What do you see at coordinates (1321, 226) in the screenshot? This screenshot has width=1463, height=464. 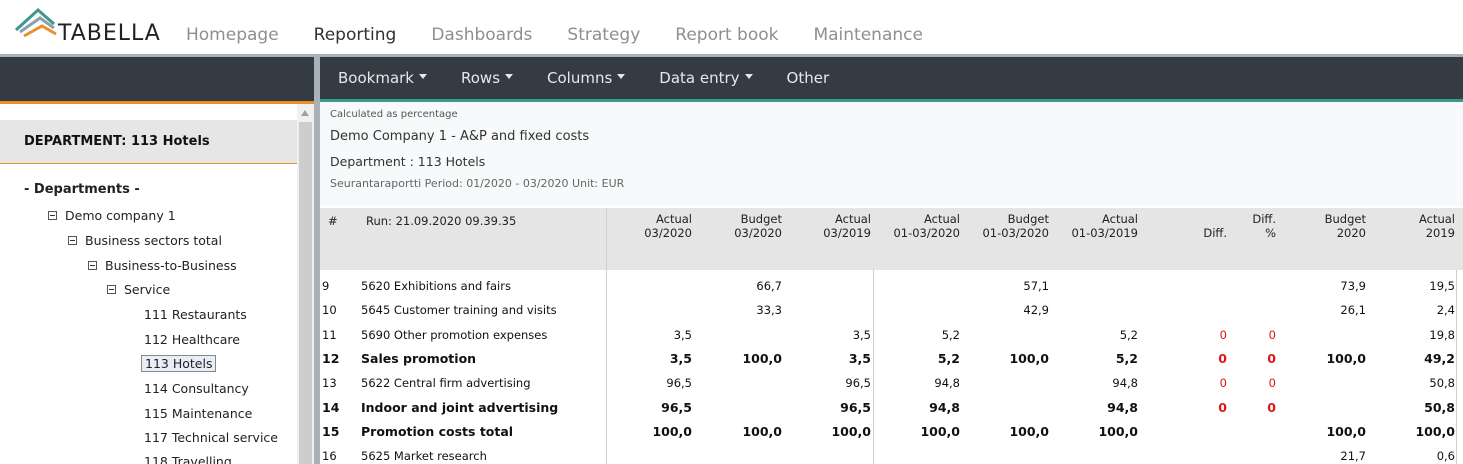 I see `column-header: Budget 2020` at bounding box center [1321, 226].